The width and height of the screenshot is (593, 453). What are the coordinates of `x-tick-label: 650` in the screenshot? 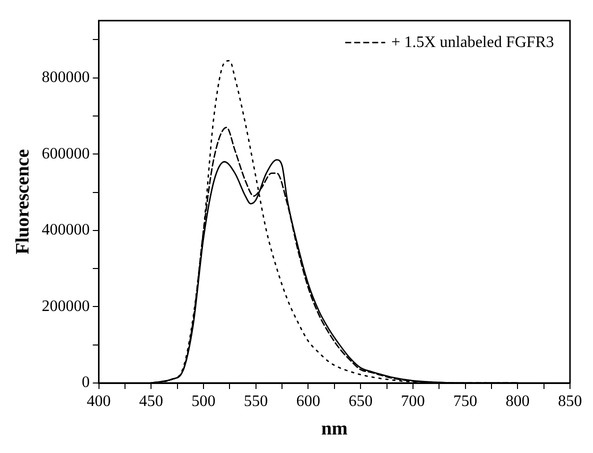 It's located at (360, 401).